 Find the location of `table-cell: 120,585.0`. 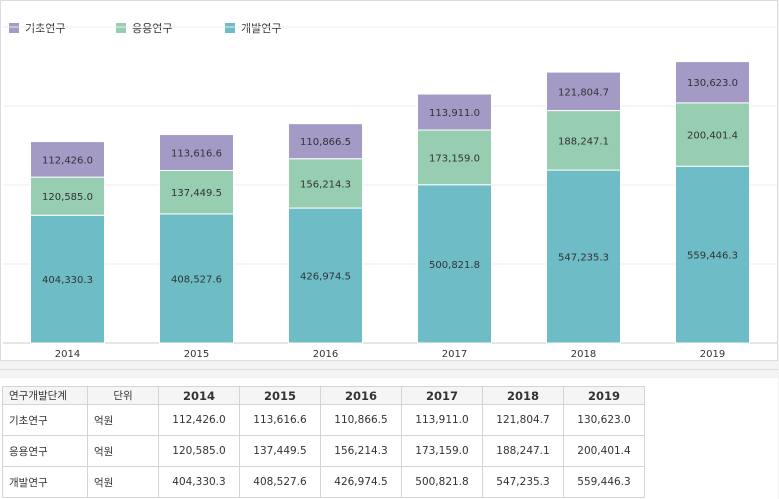

table-cell: 120,585.0 is located at coordinates (199, 451).